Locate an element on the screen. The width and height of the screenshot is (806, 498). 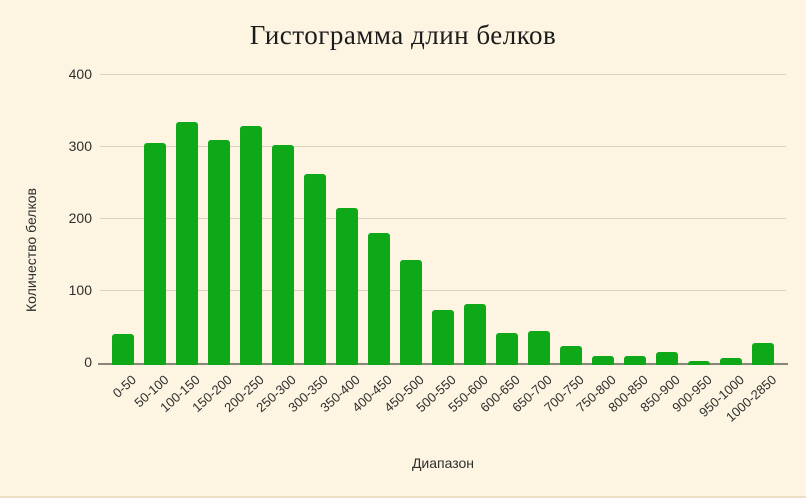
page-bottom-line is located at coordinates (403, 497).